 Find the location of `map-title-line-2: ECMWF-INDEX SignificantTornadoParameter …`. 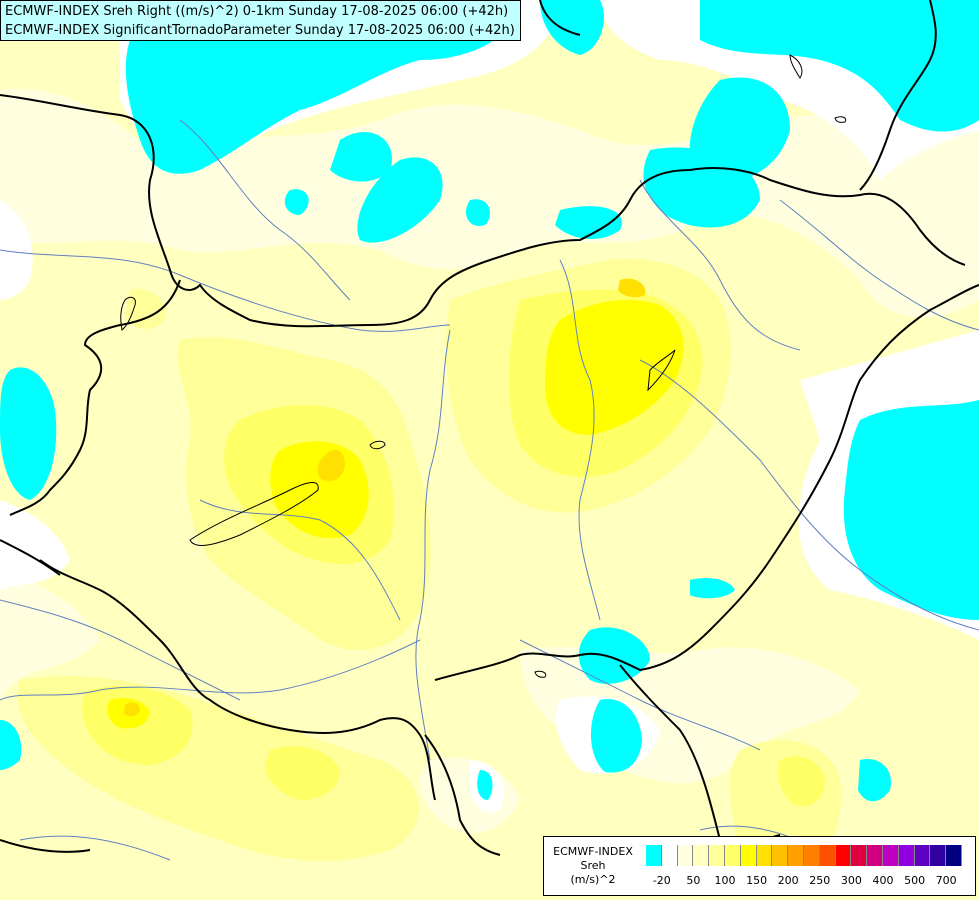

map-title-line-2: ECMWF-INDEX SignificantTornadoParameter … is located at coordinates (260, 30).